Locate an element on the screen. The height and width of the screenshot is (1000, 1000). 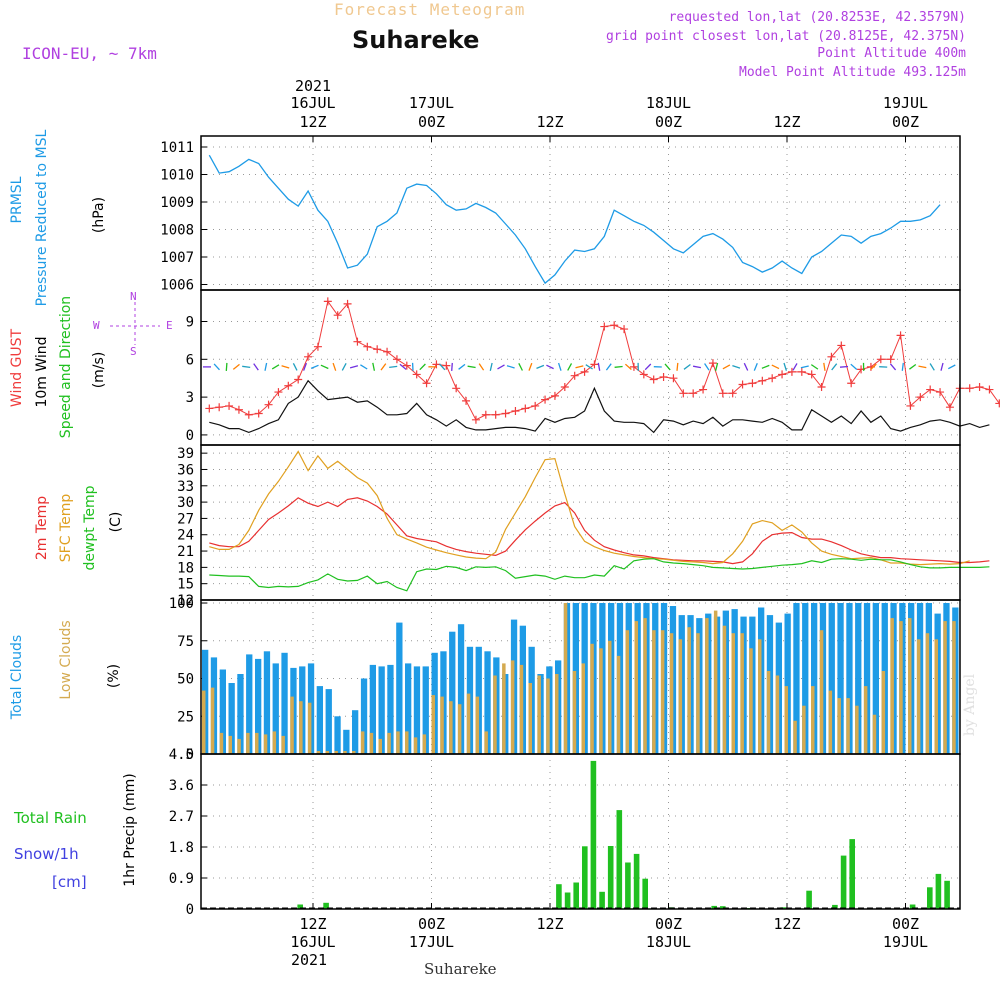
y-tick-label: 1008 is located at coordinates (177, 231).